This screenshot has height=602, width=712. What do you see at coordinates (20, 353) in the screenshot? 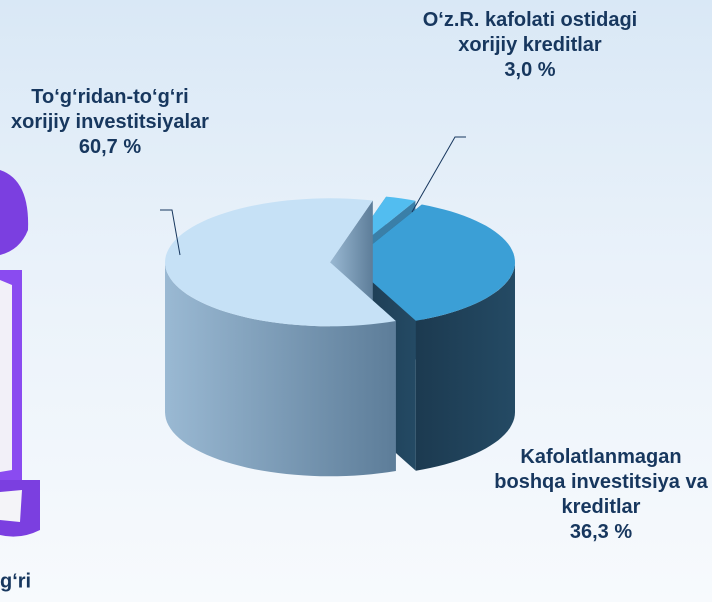
I see `left-decoration` at bounding box center [20, 353].